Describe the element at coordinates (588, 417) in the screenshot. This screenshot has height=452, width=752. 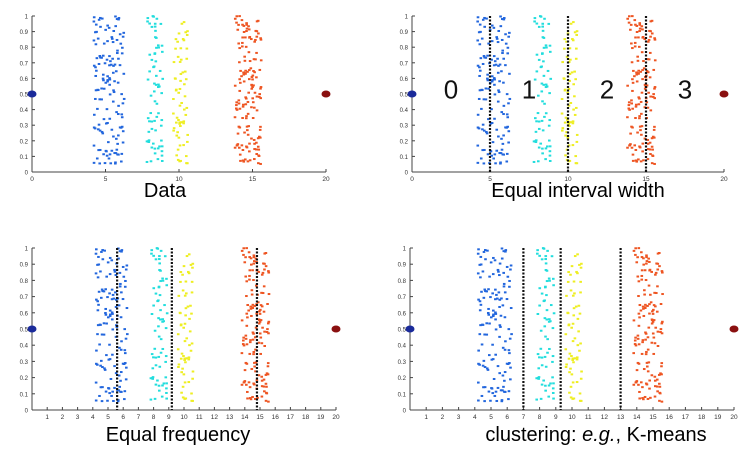
I see `x-tick-label: 11` at that location.